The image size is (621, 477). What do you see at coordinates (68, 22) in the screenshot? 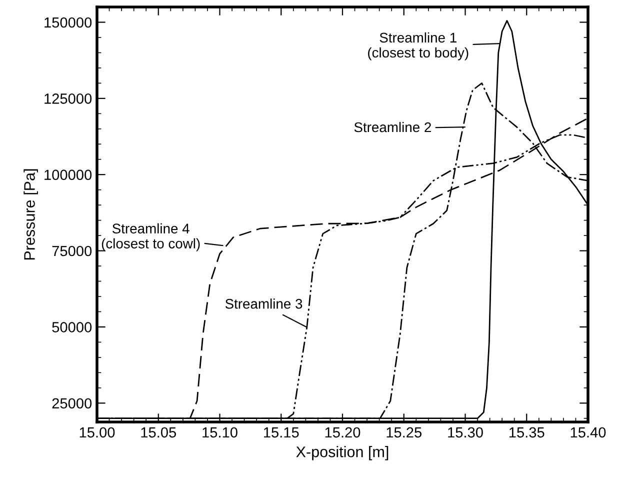
I see `y-tick-label: 150000` at bounding box center [68, 22].